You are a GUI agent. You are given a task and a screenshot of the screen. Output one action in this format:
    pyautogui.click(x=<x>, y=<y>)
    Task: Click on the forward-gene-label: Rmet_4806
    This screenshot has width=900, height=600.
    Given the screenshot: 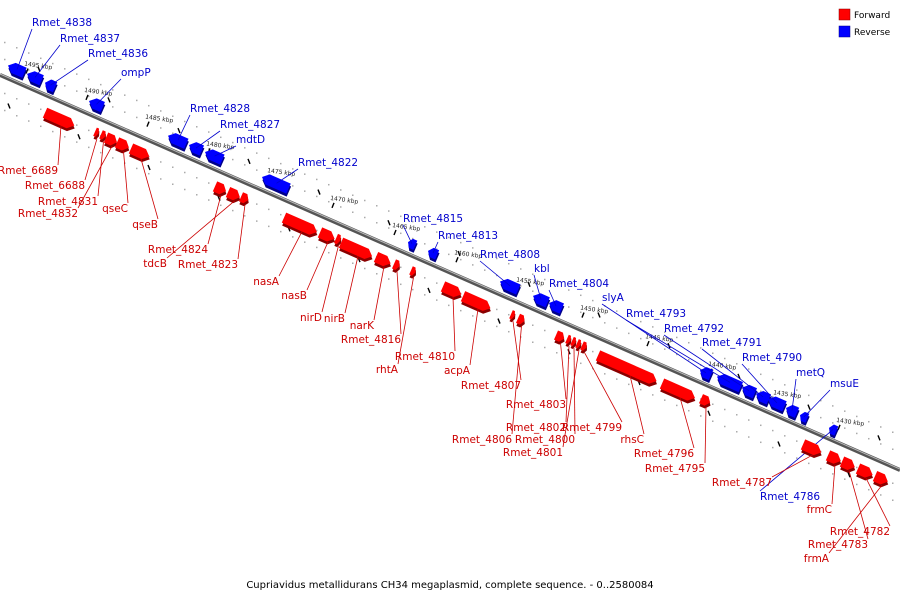 What is the action you would take?
    pyautogui.click(x=487, y=385)
    